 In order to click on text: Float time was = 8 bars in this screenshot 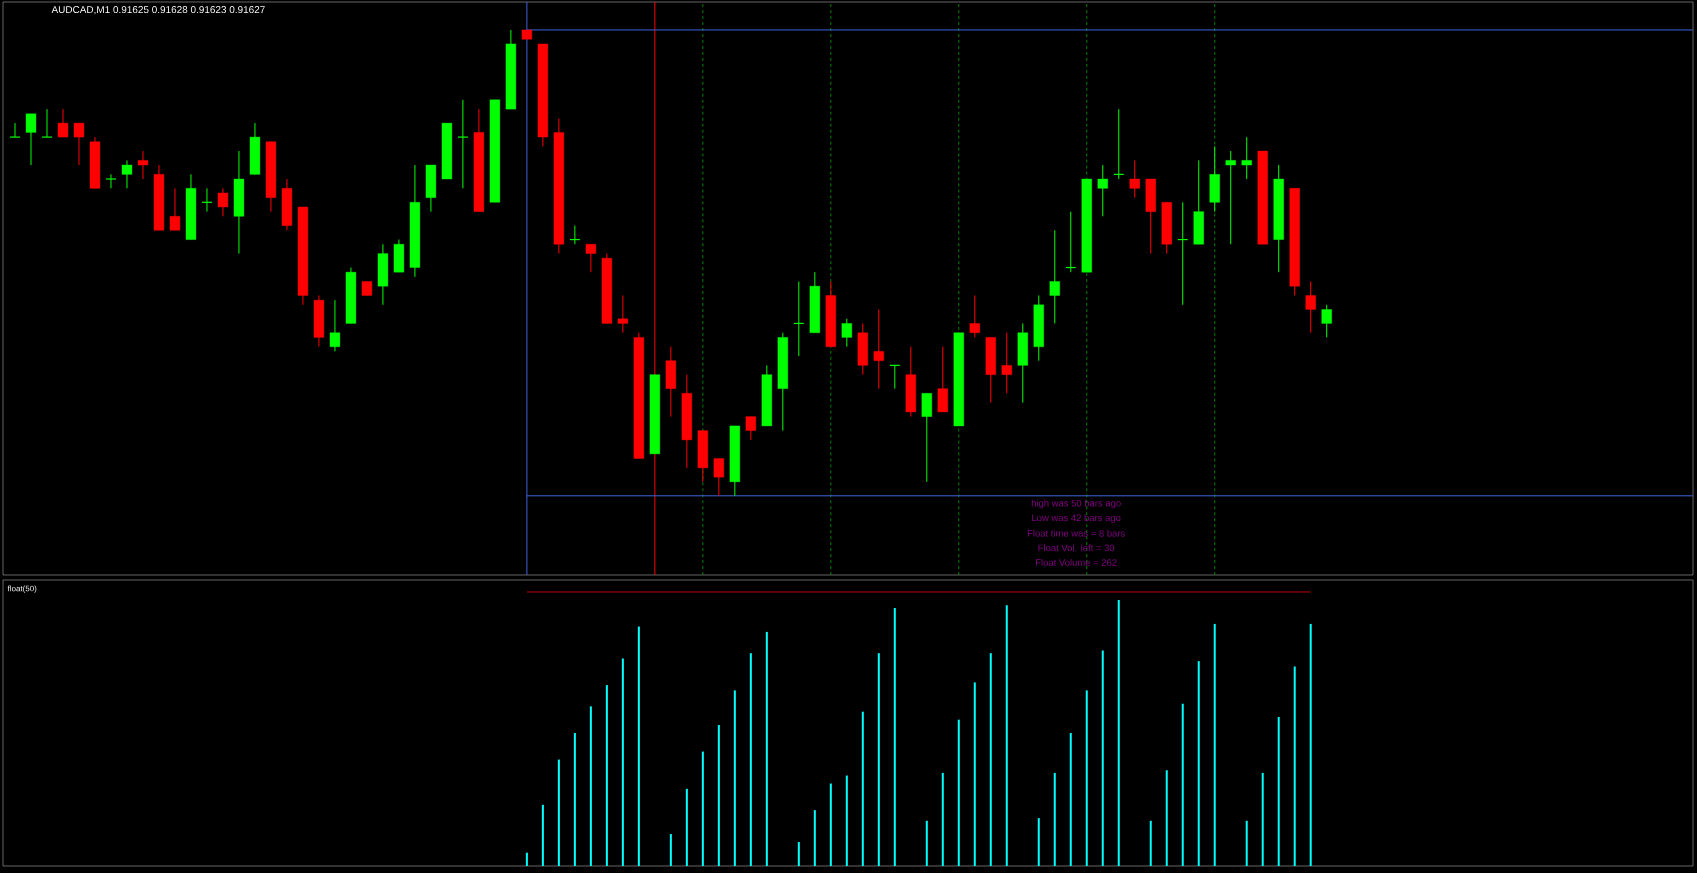, I will do `click(1076, 533)`.